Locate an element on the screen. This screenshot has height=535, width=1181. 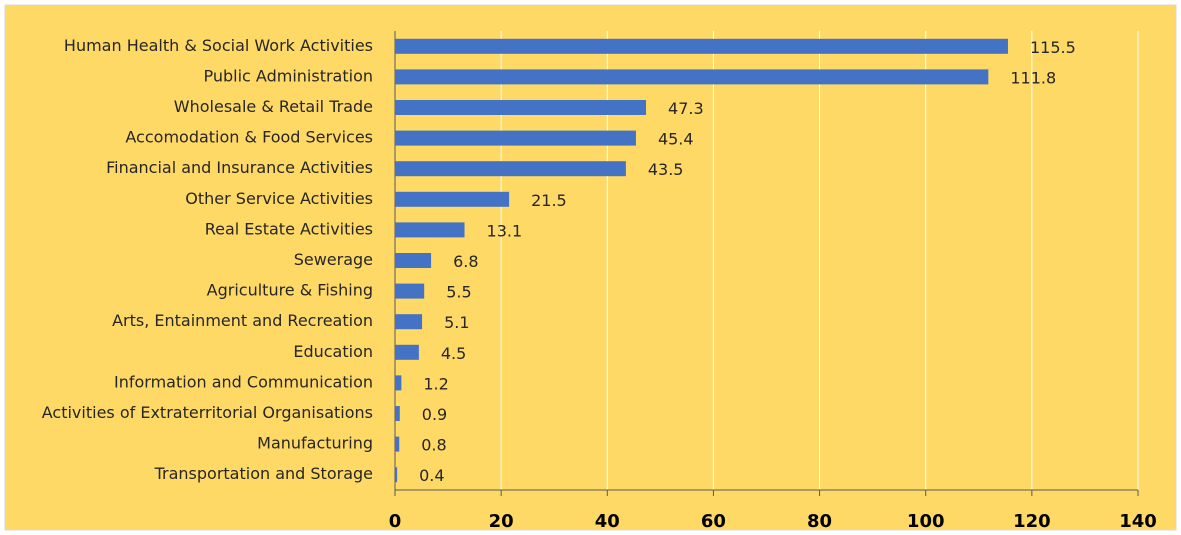
y-tick-label: Transportation and Storage is located at coordinates (263, 473).